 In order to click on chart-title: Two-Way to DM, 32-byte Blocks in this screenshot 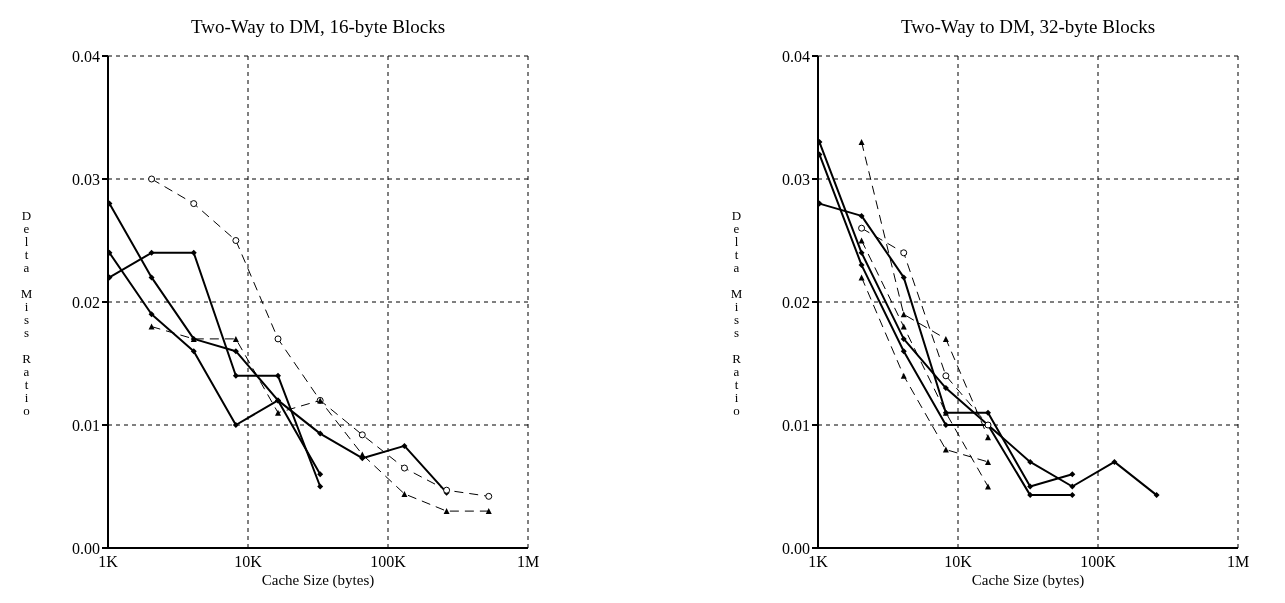, I will do `click(1028, 27)`.